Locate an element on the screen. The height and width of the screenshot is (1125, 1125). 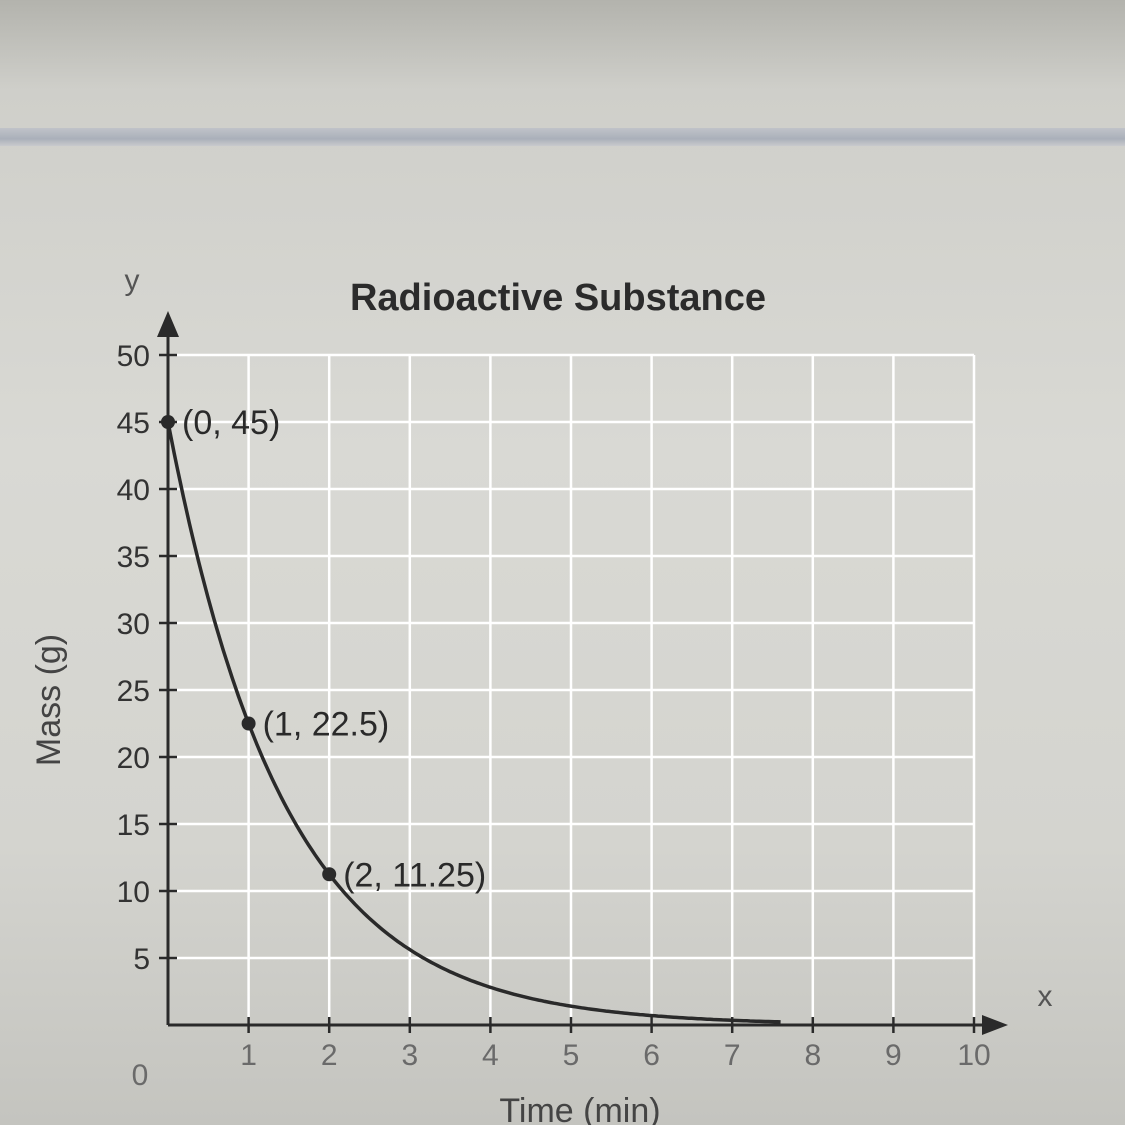
y-tick-label-20: 20 is located at coordinates (133, 758).